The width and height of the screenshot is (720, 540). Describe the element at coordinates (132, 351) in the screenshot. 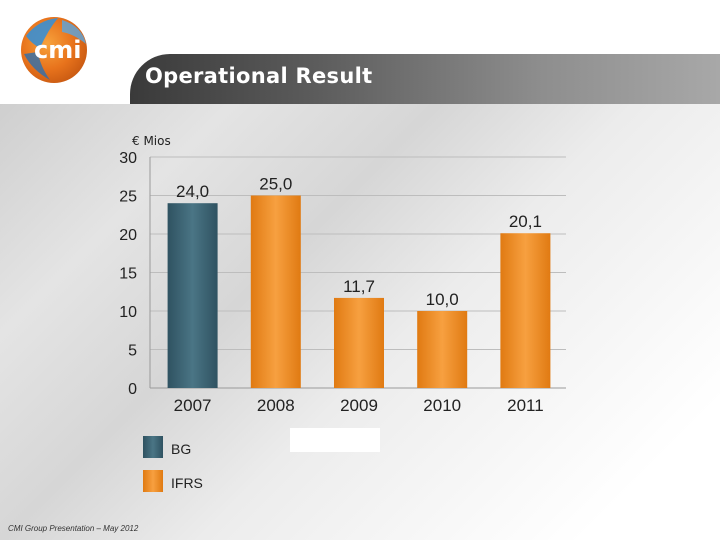

I see `y-tick-label: 5` at that location.